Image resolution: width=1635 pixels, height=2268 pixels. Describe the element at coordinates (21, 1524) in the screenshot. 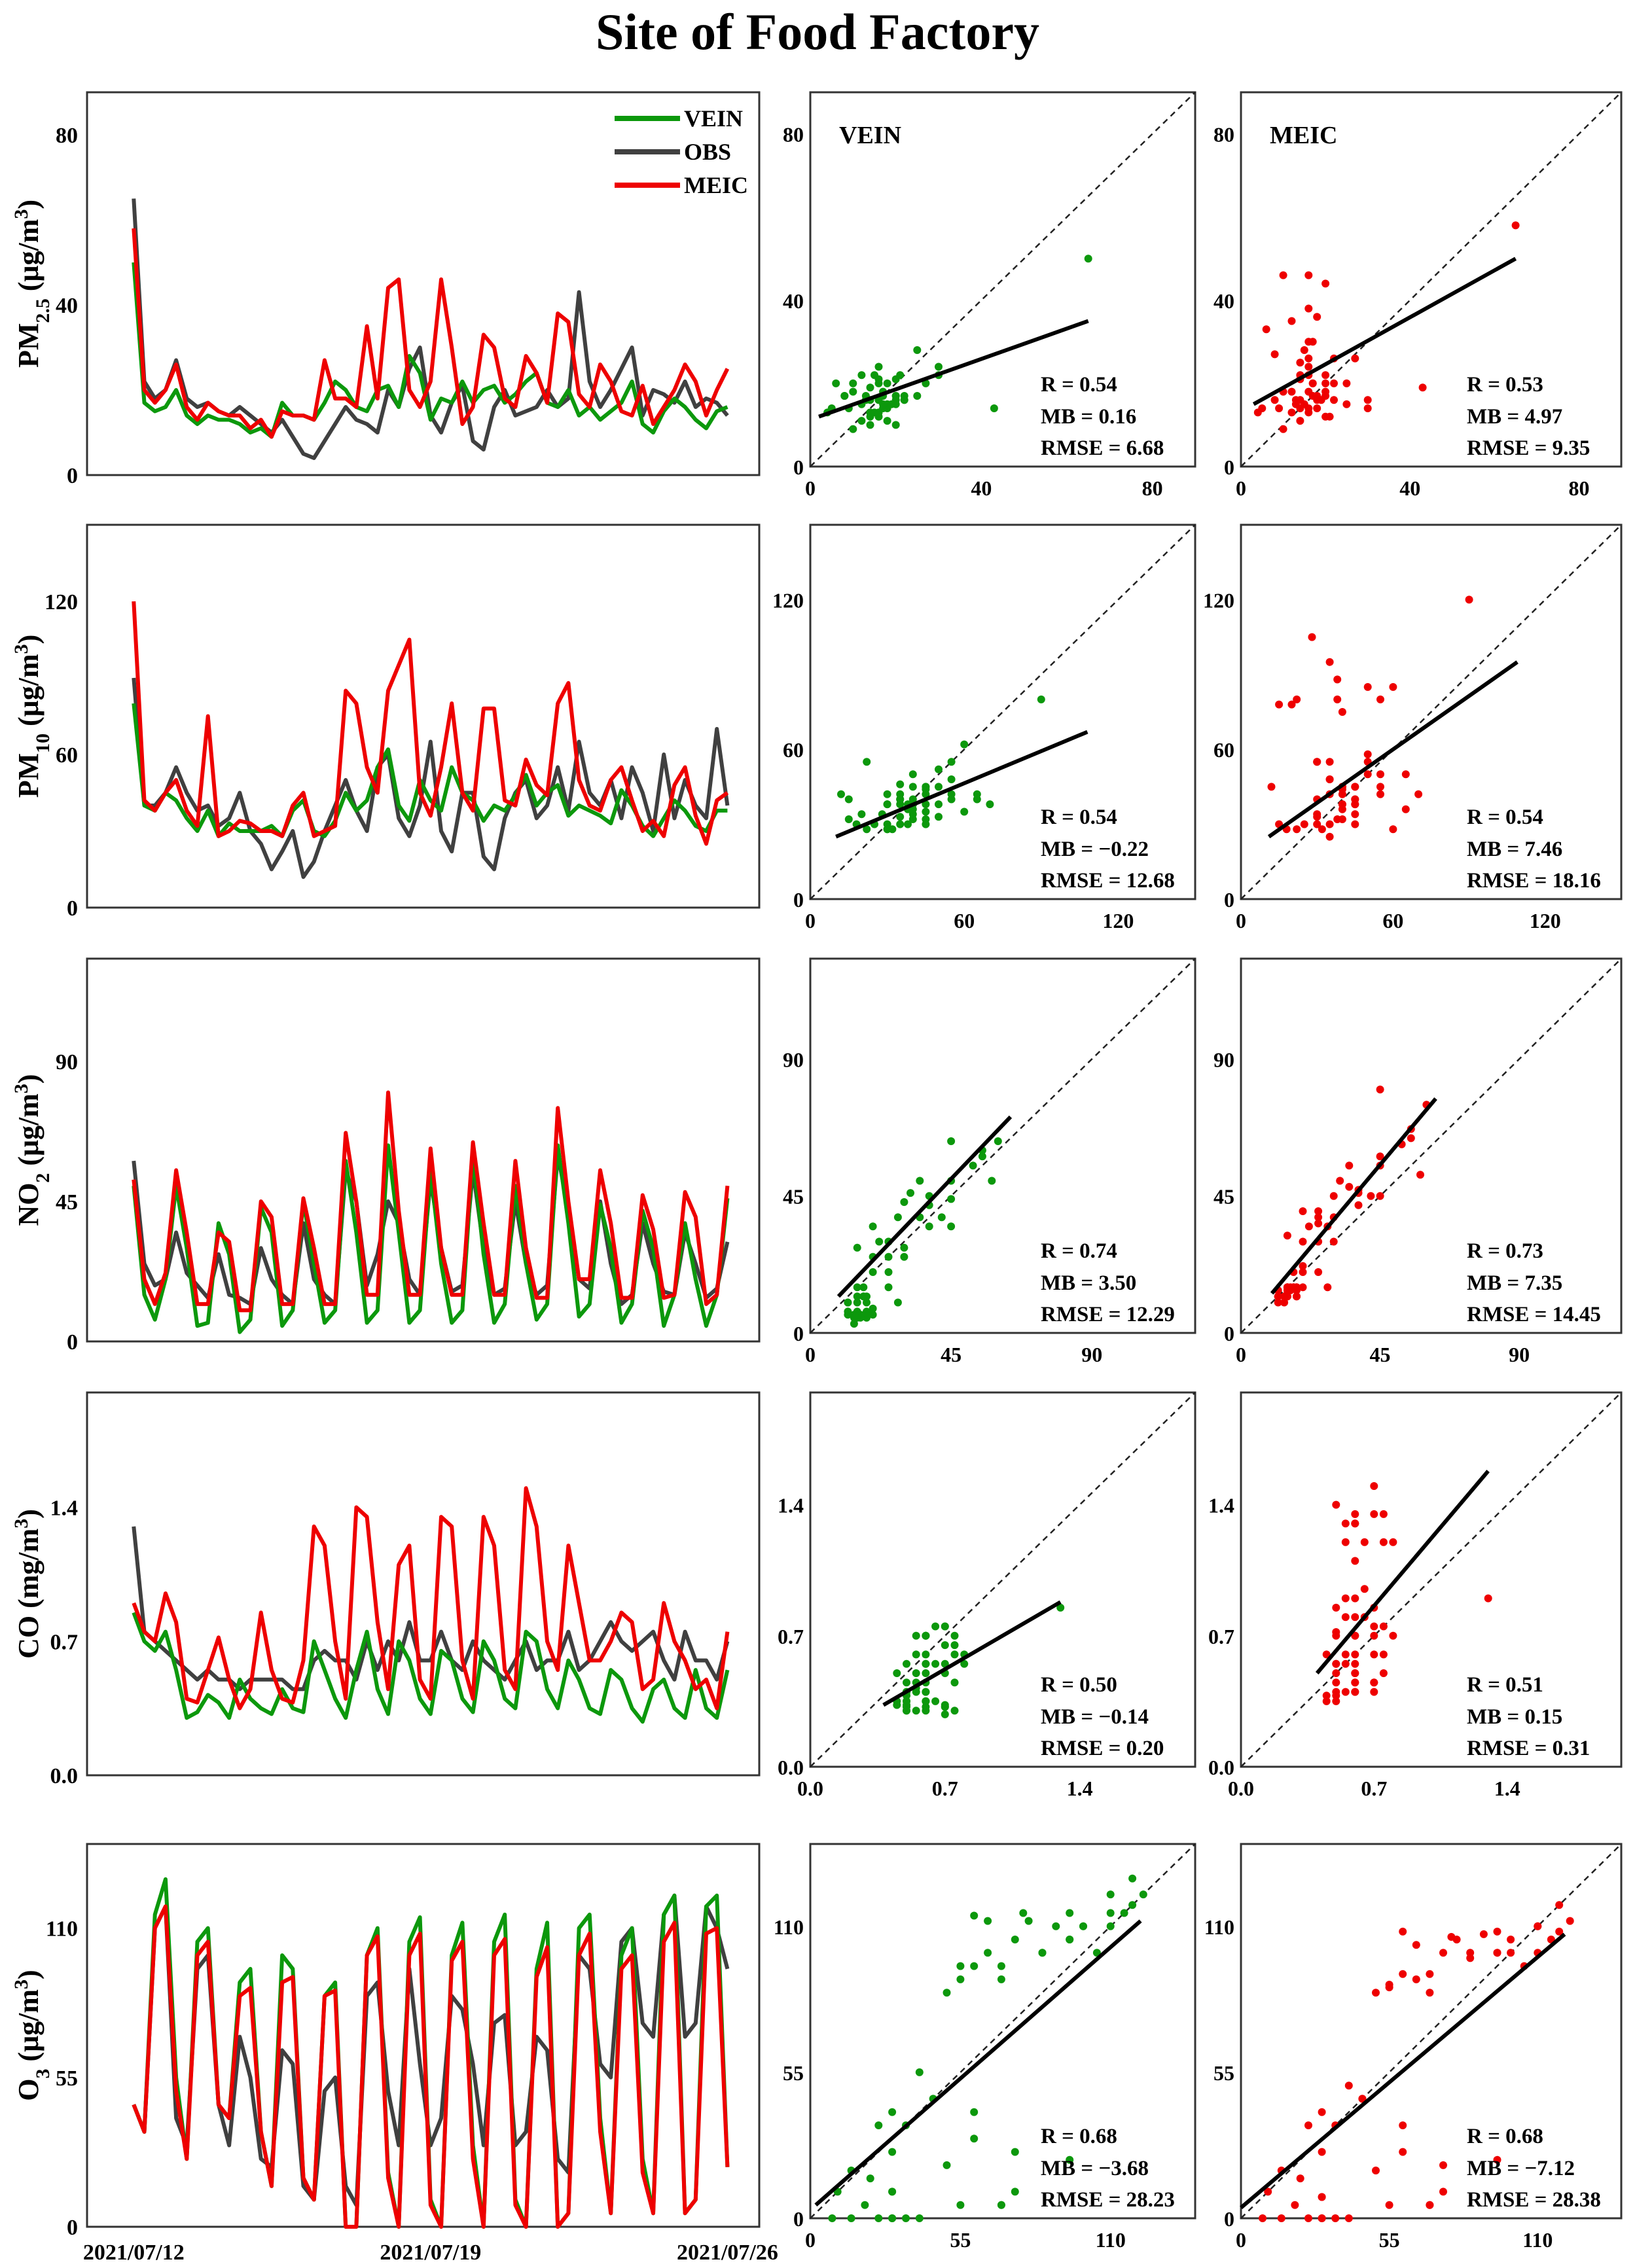

I see `y-label-superscript: 3` at that location.